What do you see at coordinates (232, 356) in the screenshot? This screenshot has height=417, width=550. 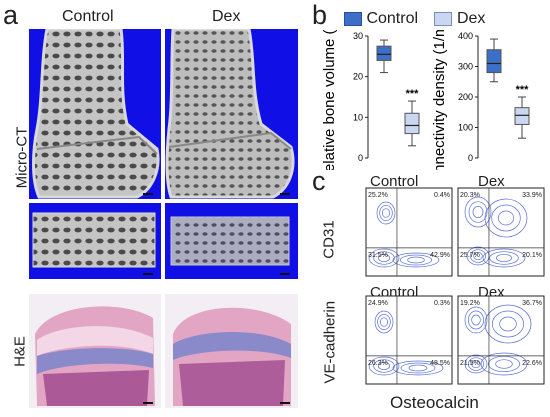 I see `he-stain-dex` at bounding box center [232, 356].